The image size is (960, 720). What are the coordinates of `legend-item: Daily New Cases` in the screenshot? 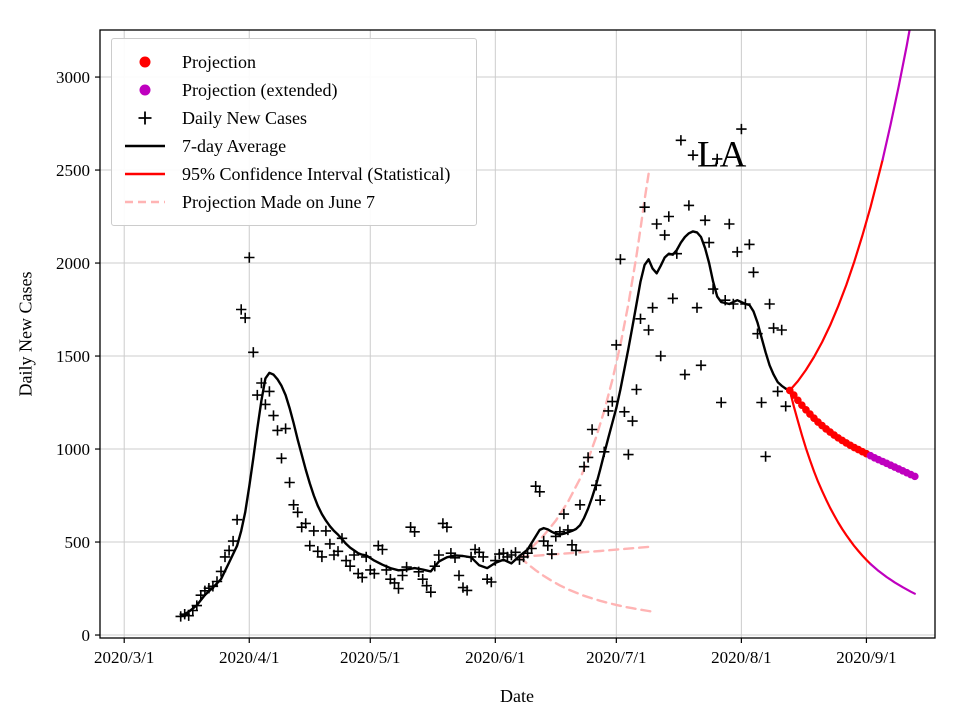 It's located at (286, 118).